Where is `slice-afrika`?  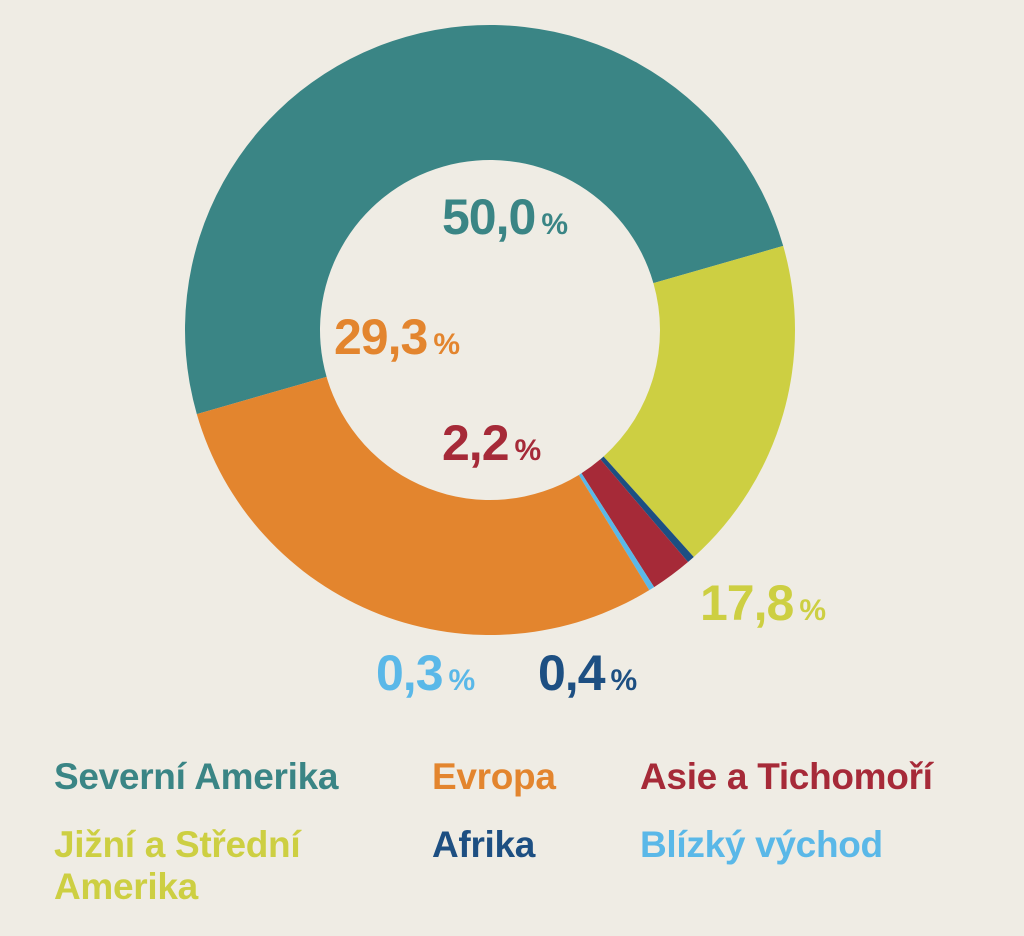 slice-afrika is located at coordinates (647, 509).